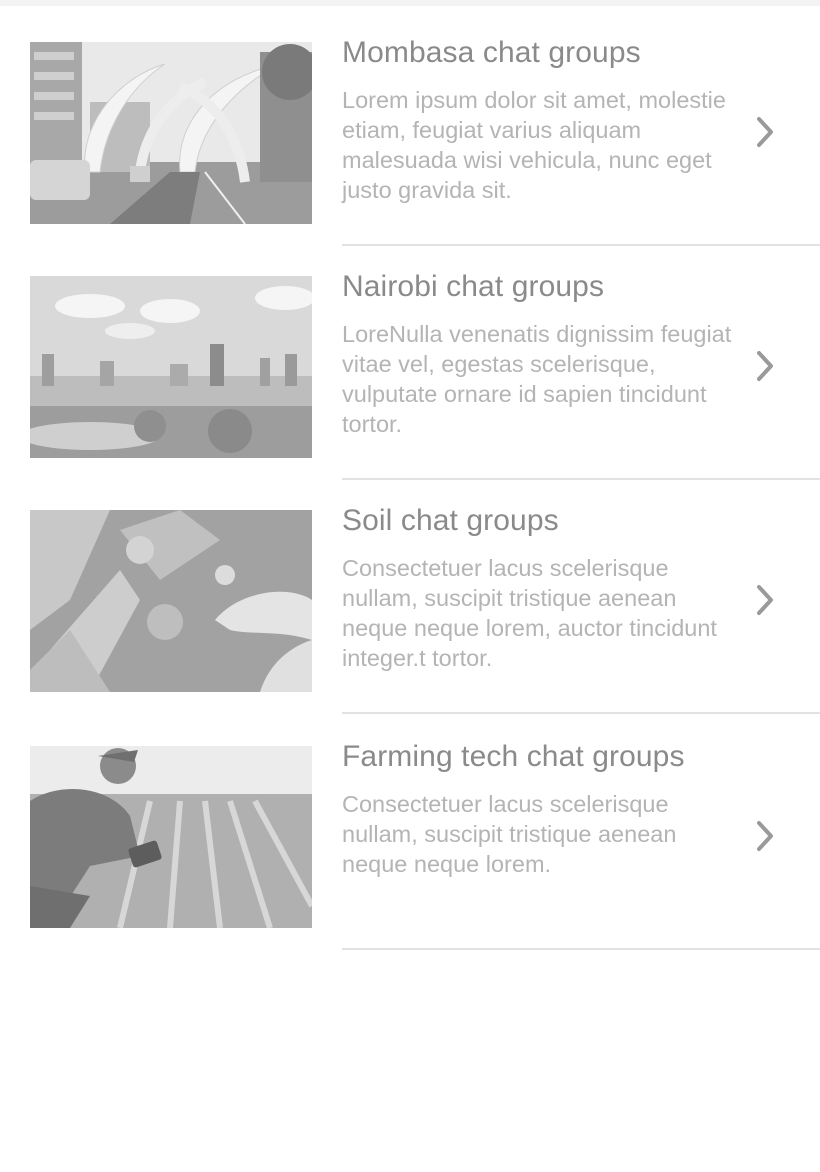  What do you see at coordinates (171, 837) in the screenshot?
I see `farming-tech-thumbnail` at bounding box center [171, 837].